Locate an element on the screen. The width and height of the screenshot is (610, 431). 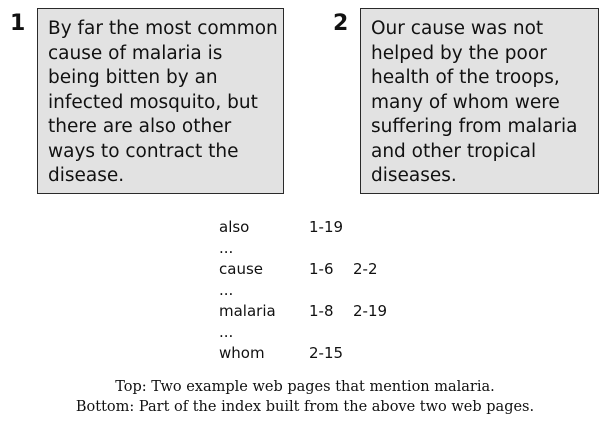
document-2-line: and other tropical is located at coordinates (454, 151).